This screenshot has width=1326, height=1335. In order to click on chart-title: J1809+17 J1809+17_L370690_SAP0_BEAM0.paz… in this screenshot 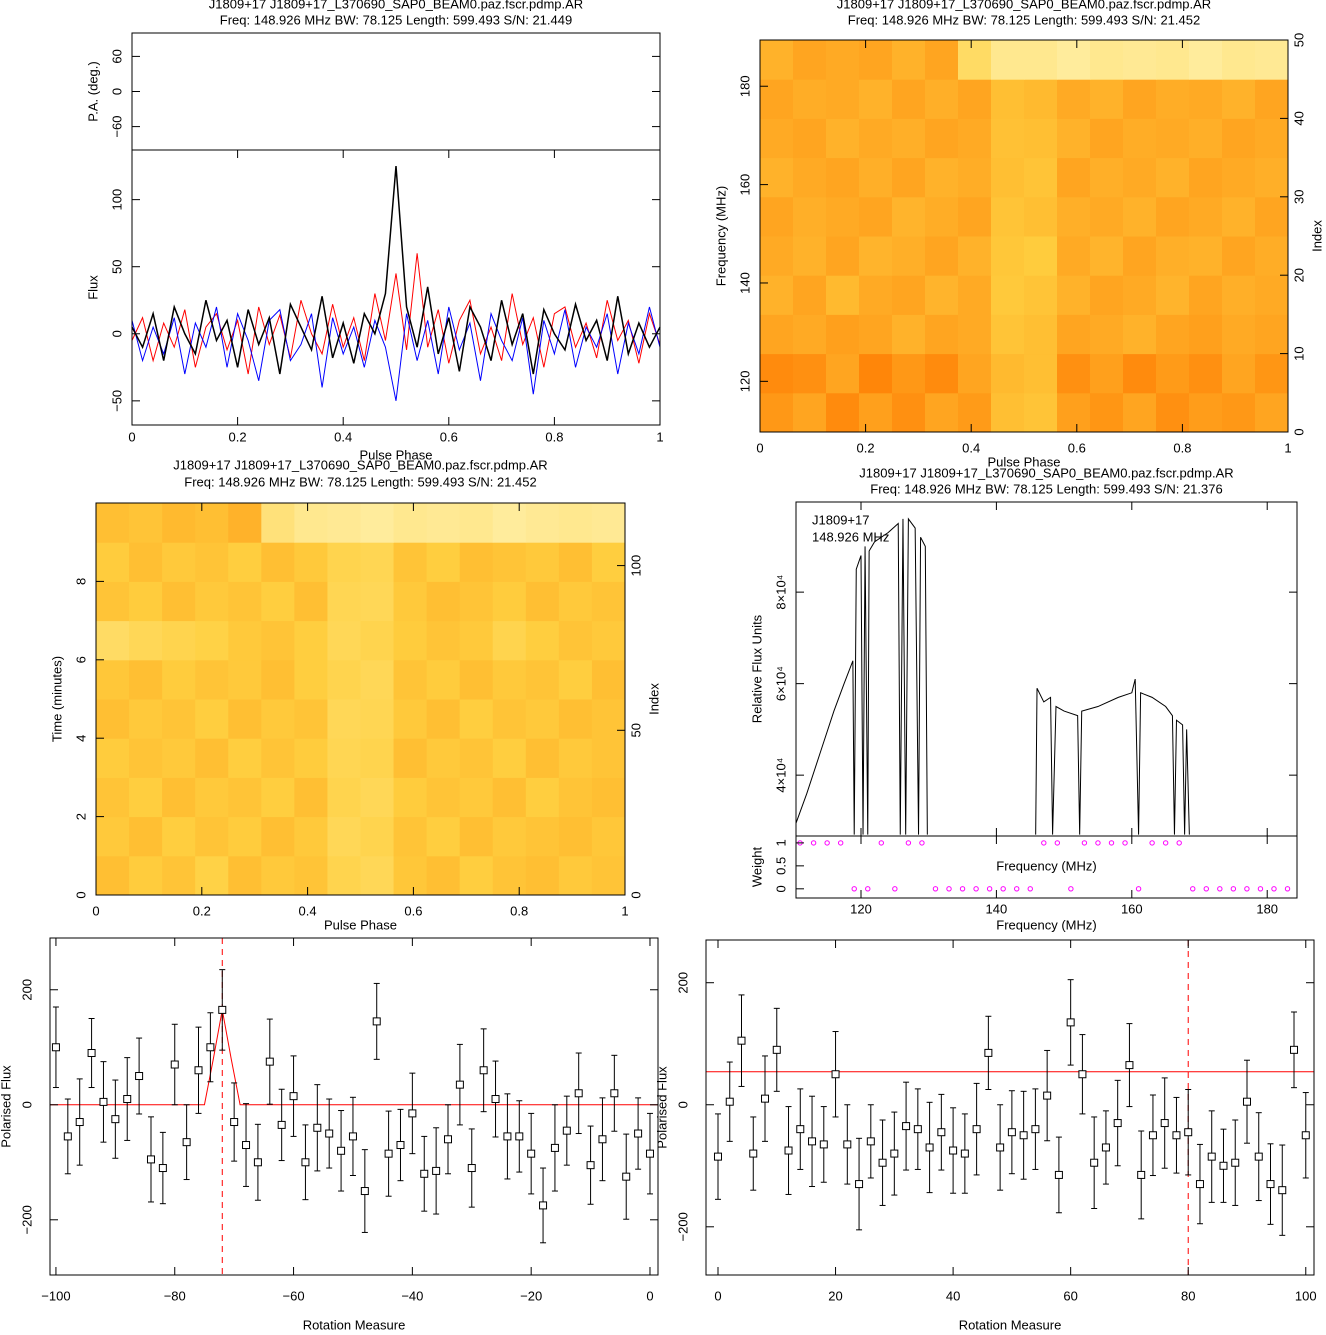, I will do `click(1046, 472)`.